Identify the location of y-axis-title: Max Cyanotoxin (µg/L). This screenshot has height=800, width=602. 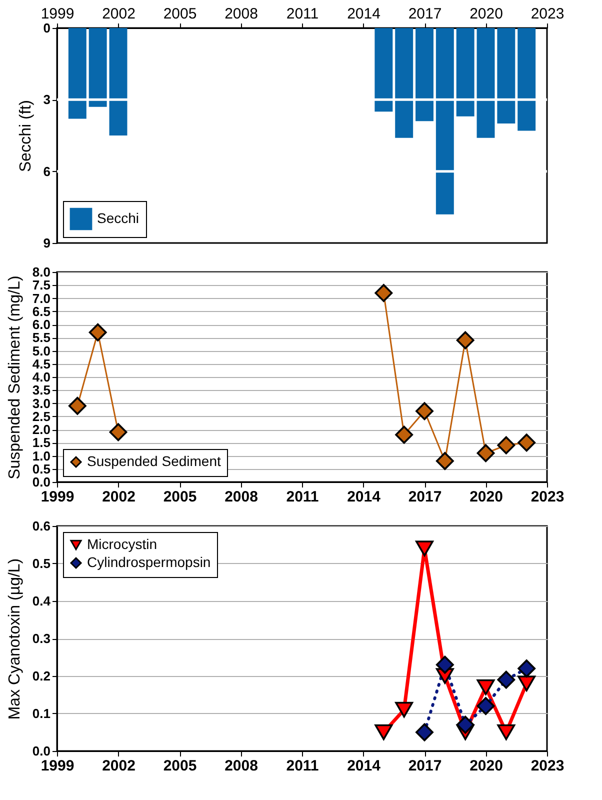
(15, 639).